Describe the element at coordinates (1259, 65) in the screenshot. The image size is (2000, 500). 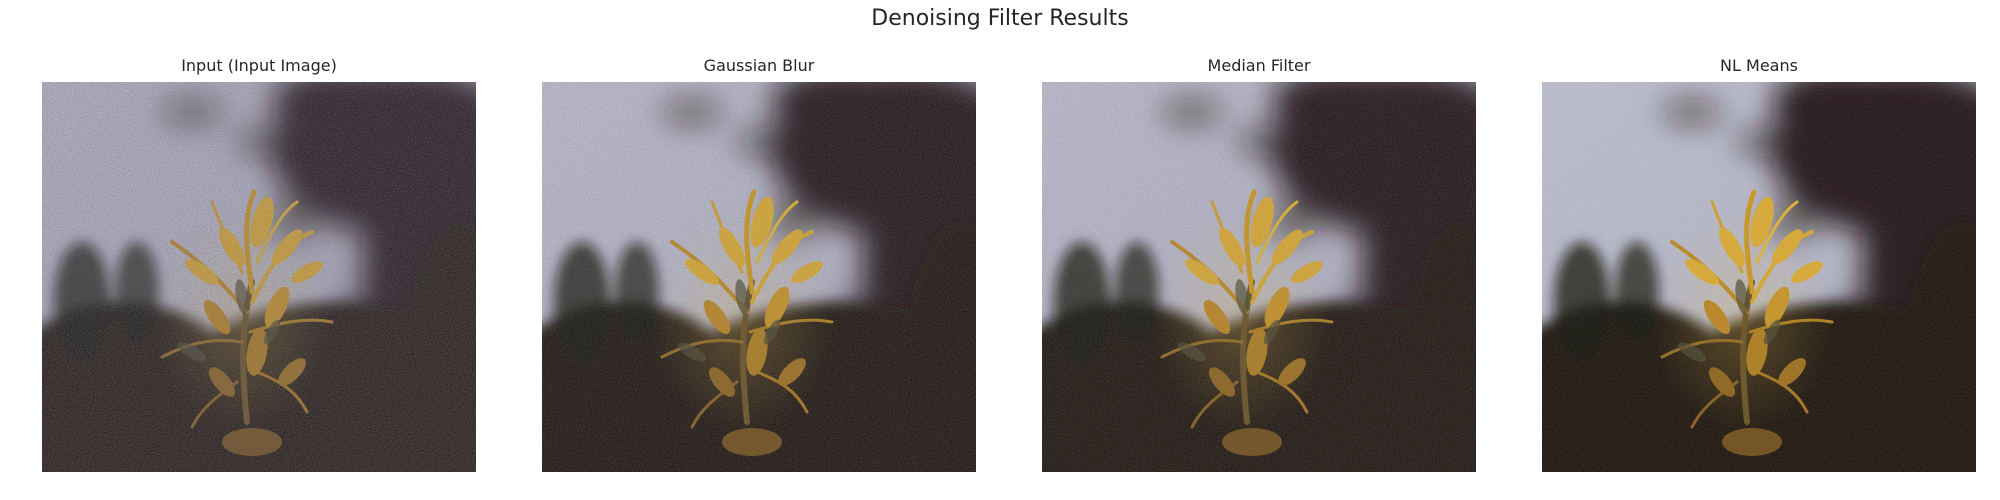
I see `panel-title-median-filter: Median Filter` at that location.